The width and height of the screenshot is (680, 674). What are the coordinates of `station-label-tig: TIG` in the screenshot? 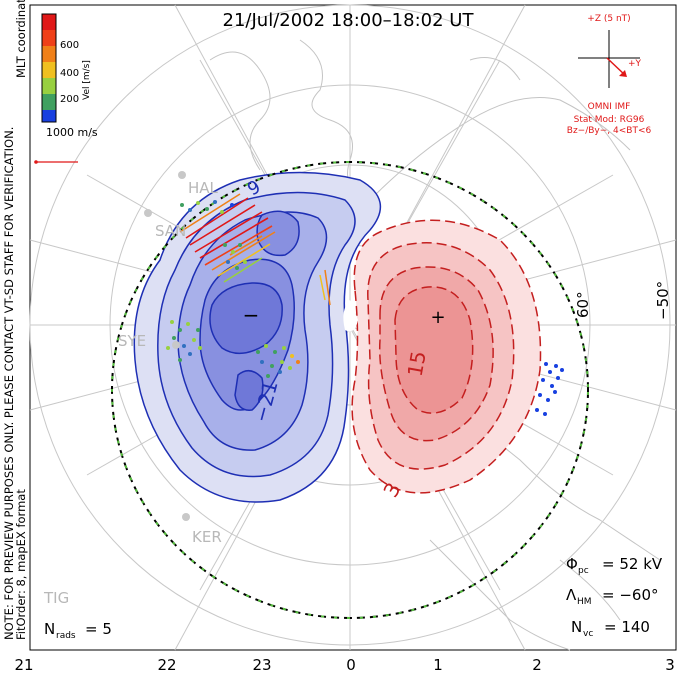 It's located at (56, 598).